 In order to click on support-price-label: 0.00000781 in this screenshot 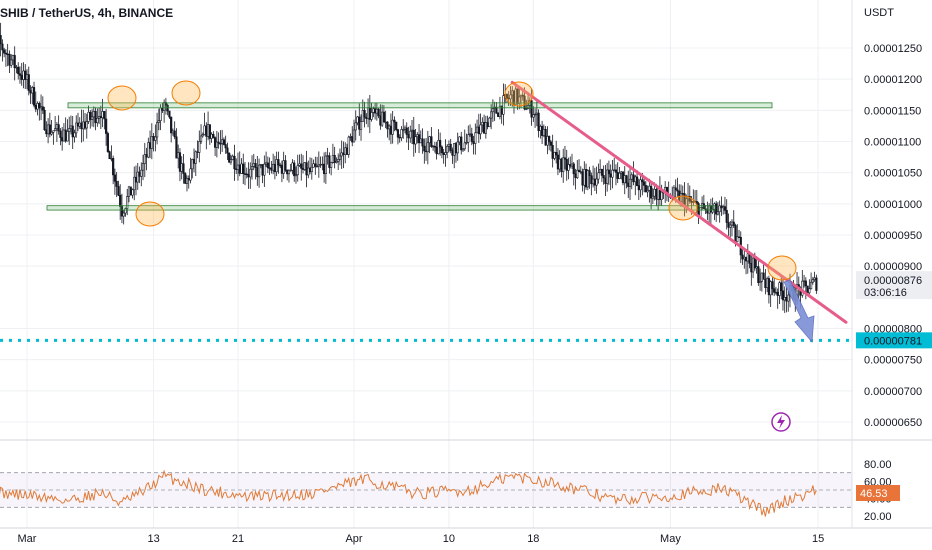, I will do `click(893, 341)`.